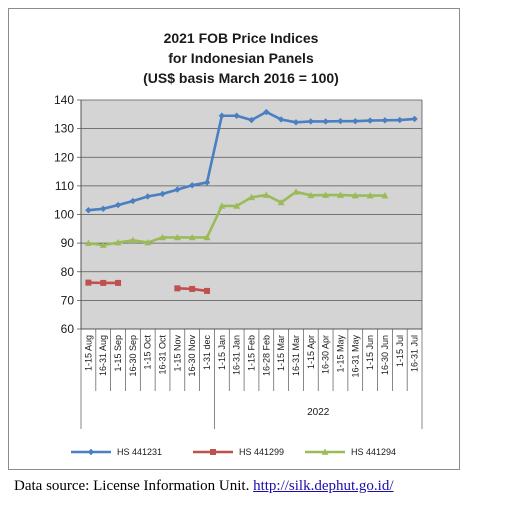  I want to click on x-tick-label-17: 1-15 May, so click(340, 354).